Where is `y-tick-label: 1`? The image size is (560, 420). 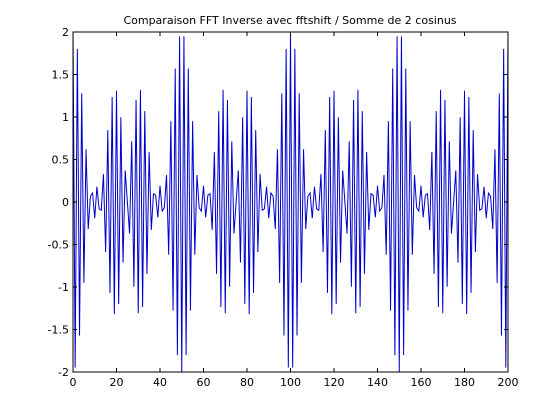
y-tick-label: 1 is located at coordinates (65, 117).